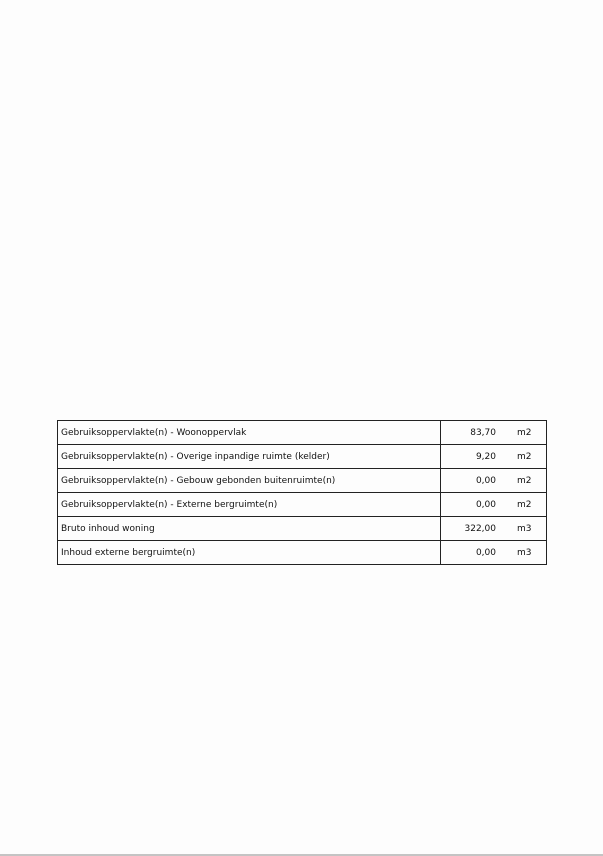  I want to click on row-value: 83,70, so click(468, 432).